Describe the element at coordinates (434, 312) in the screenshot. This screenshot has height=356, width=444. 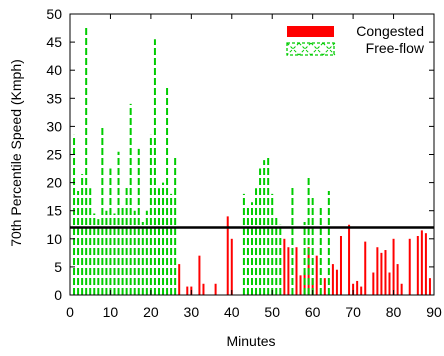
I see `x-tick-label: 90` at that location.